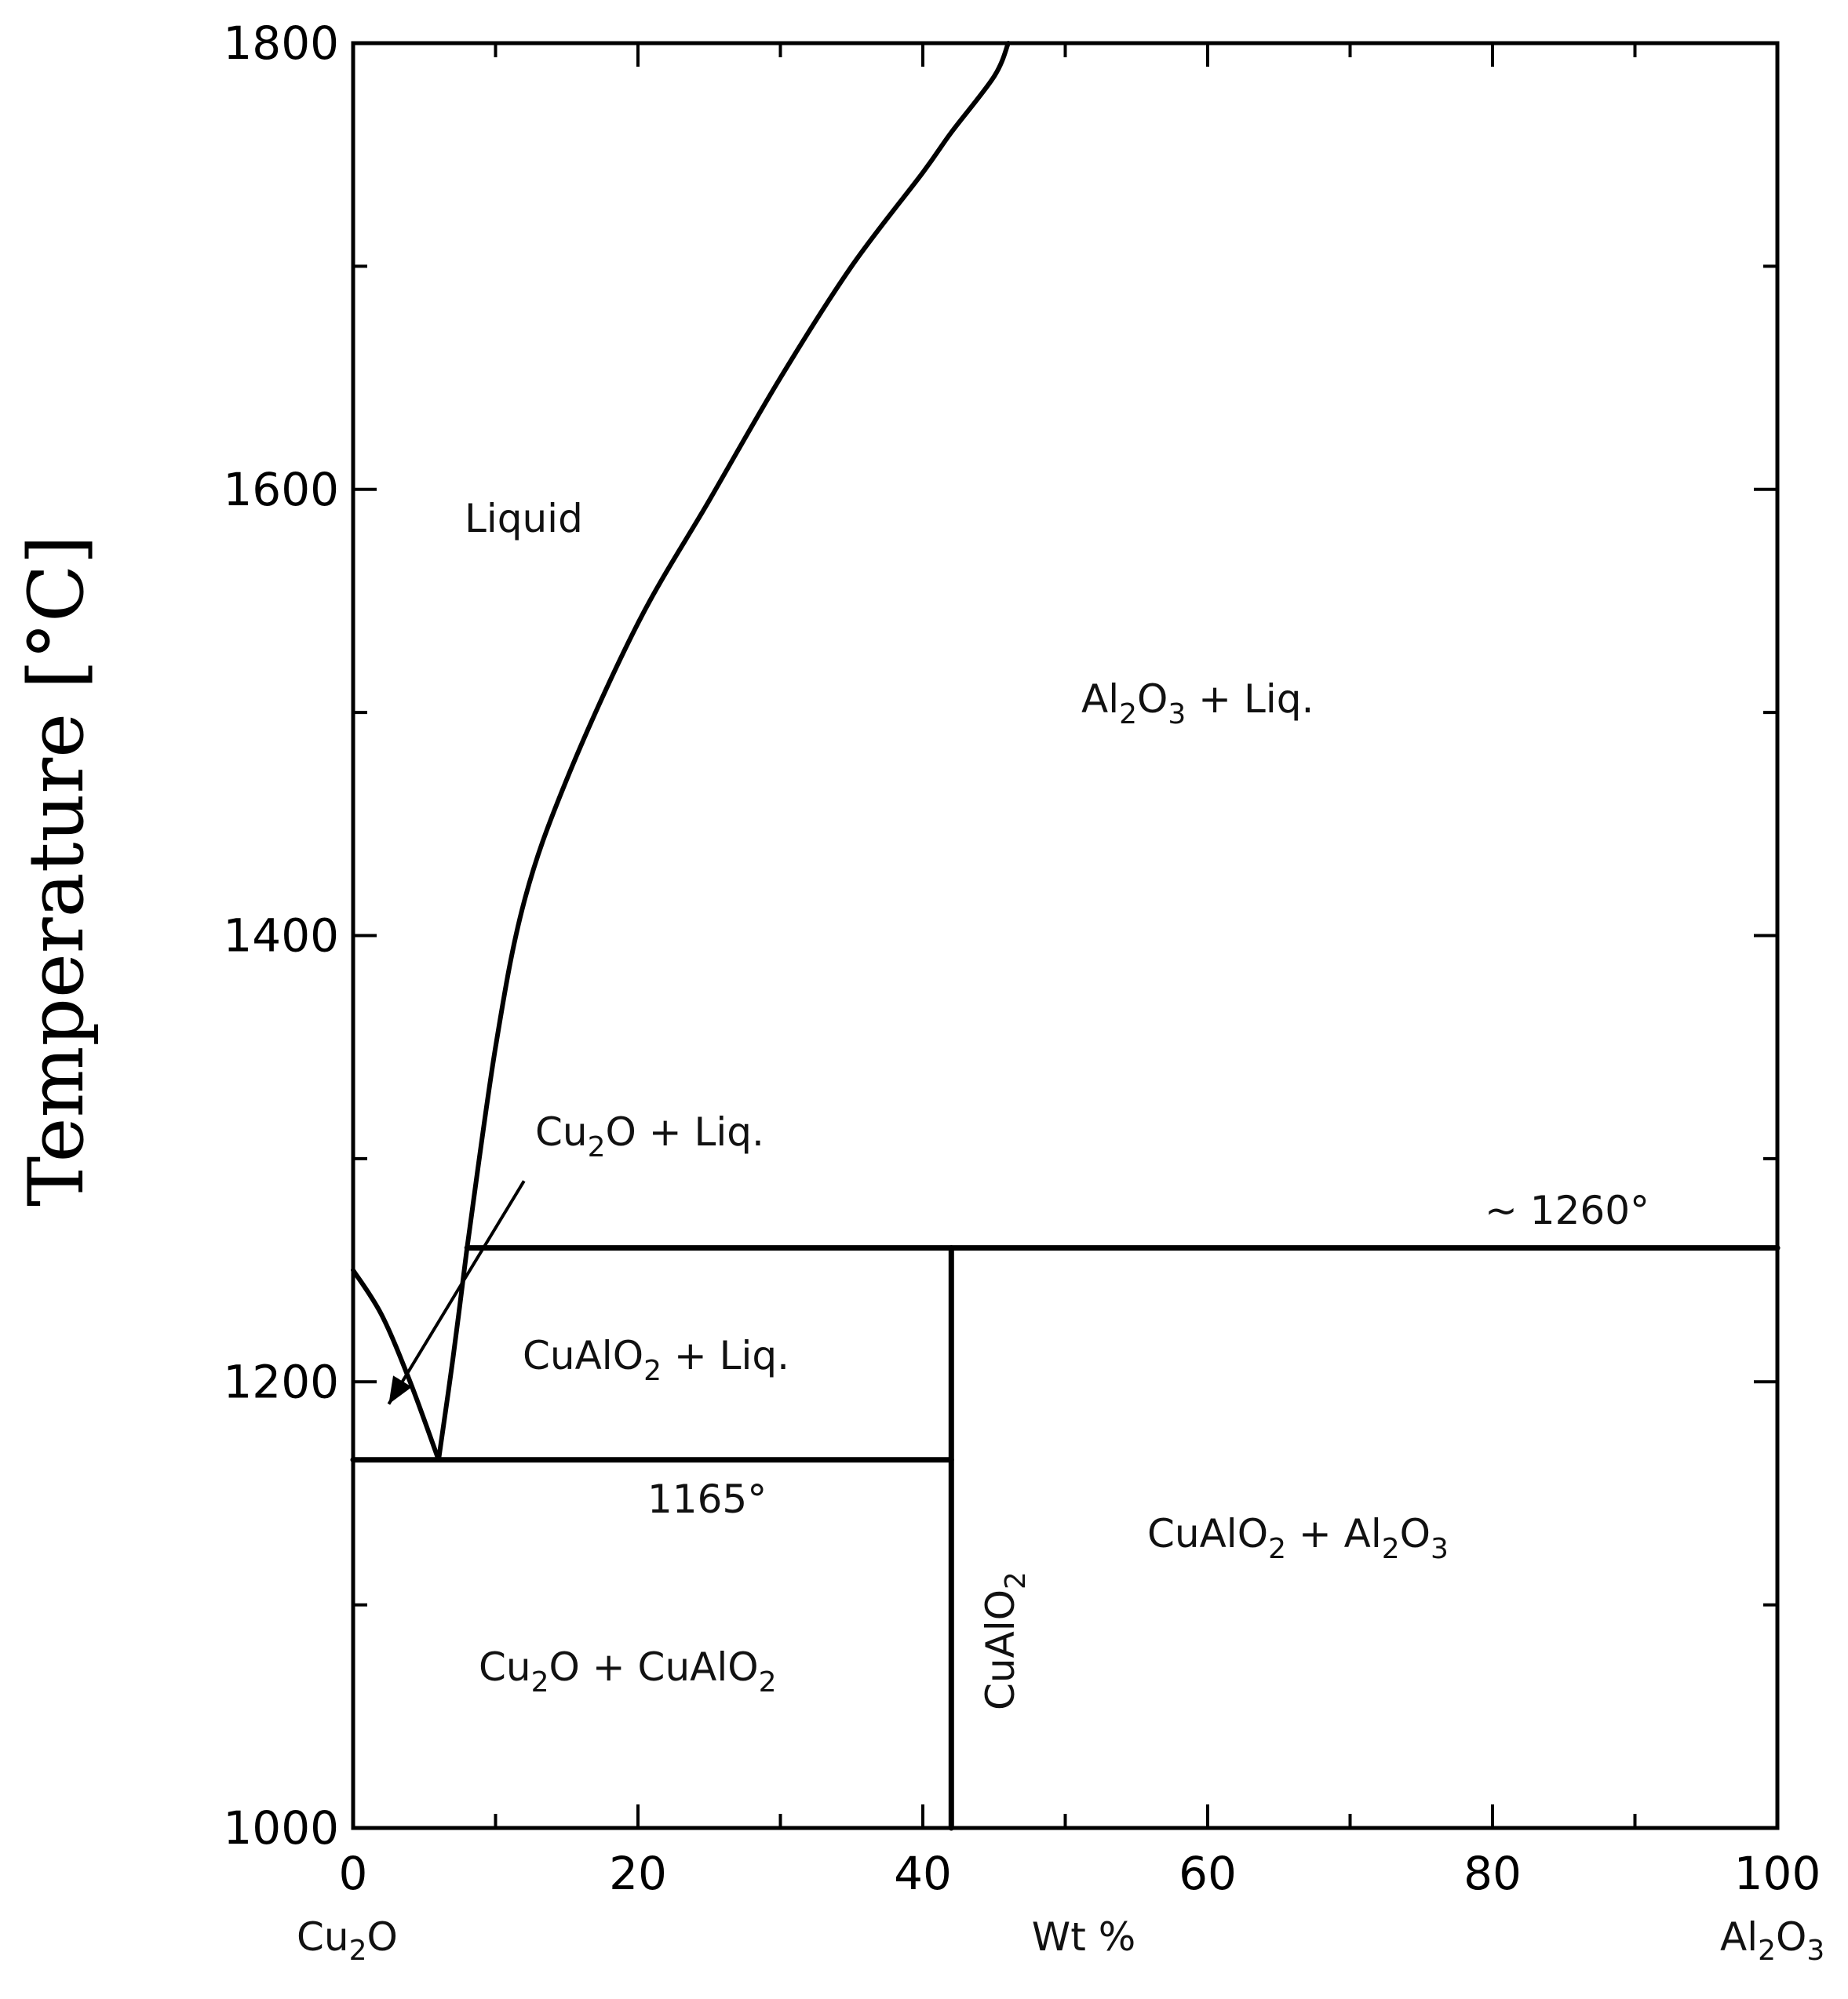  I want to click on x-end-label-left: Cu2O, so click(347, 1940).